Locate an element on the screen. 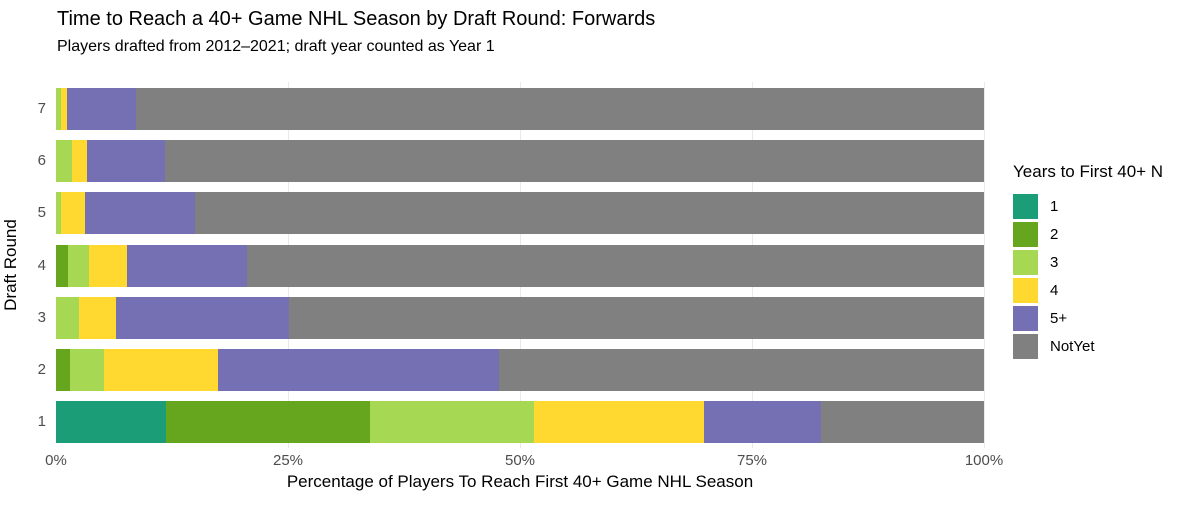 The width and height of the screenshot is (1200, 513). legend-entry-NotYet: NotYet is located at coordinates (1088, 346).